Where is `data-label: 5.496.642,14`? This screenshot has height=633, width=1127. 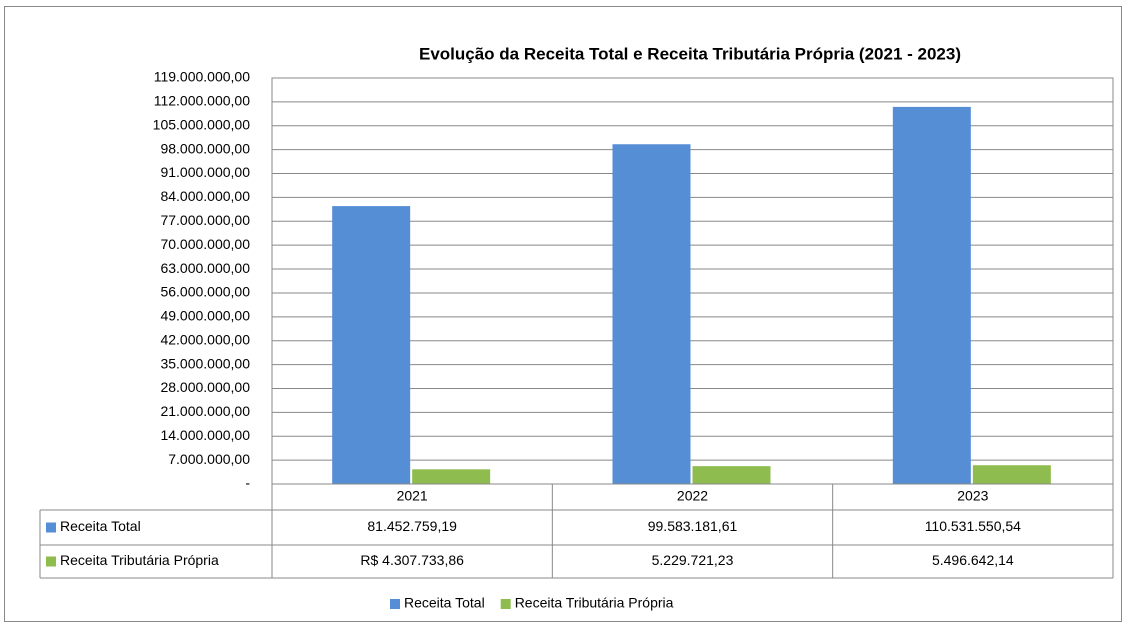
data-label: 5.496.642,14 is located at coordinates (973, 560).